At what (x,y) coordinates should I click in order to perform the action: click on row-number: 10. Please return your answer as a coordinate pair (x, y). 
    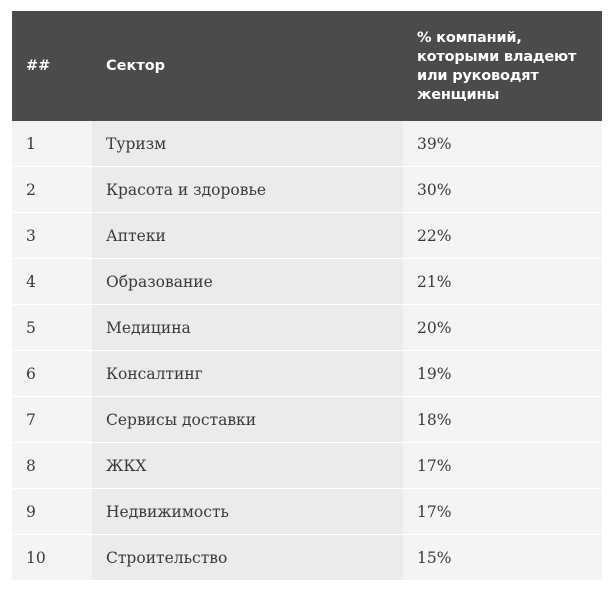
    Looking at the image, I should click on (52, 558).